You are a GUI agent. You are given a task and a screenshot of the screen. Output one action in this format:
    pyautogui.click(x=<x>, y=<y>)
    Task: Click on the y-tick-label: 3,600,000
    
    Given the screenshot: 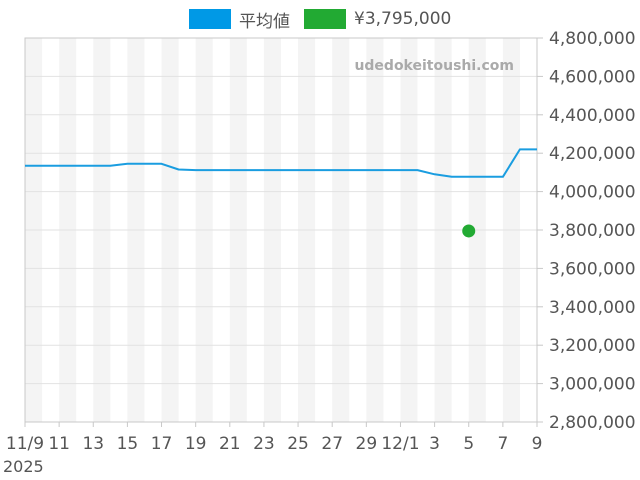 What is the action you would take?
    pyautogui.click(x=592, y=269)
    